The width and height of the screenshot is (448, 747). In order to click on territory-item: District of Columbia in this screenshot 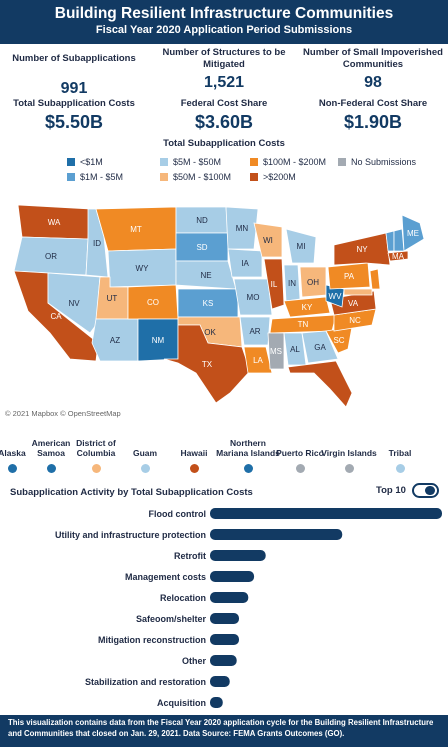, I will do `click(96, 446)`.